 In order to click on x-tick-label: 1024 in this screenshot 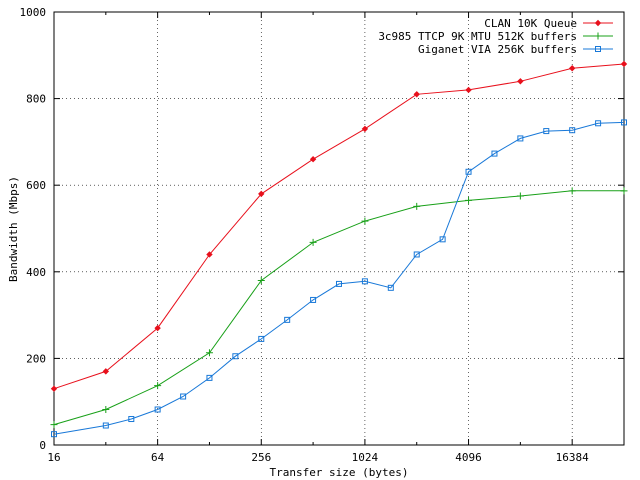, I will do `click(365, 457)`.